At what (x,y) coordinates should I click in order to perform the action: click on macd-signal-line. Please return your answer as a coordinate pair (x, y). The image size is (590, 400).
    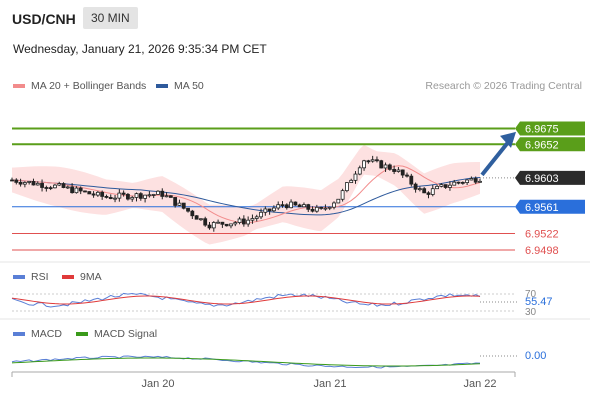
    Looking at the image, I should click on (246, 362).